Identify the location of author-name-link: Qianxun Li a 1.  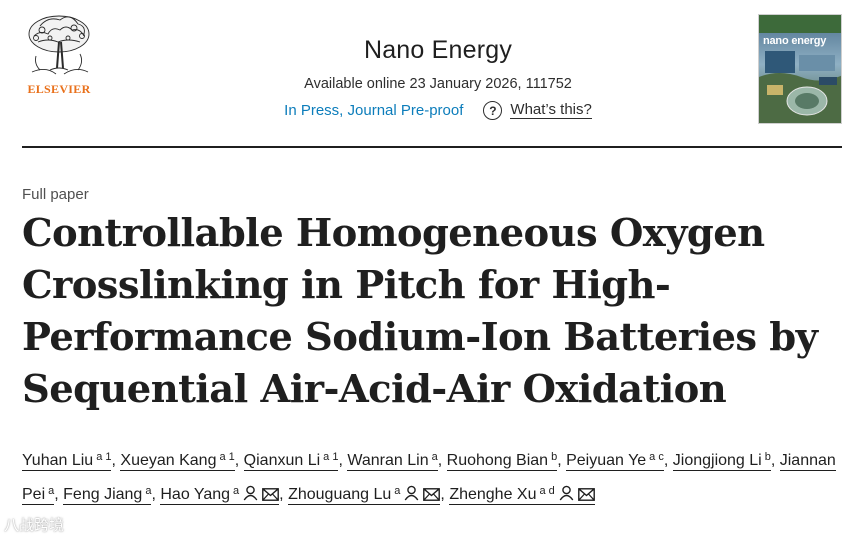
(291, 461).